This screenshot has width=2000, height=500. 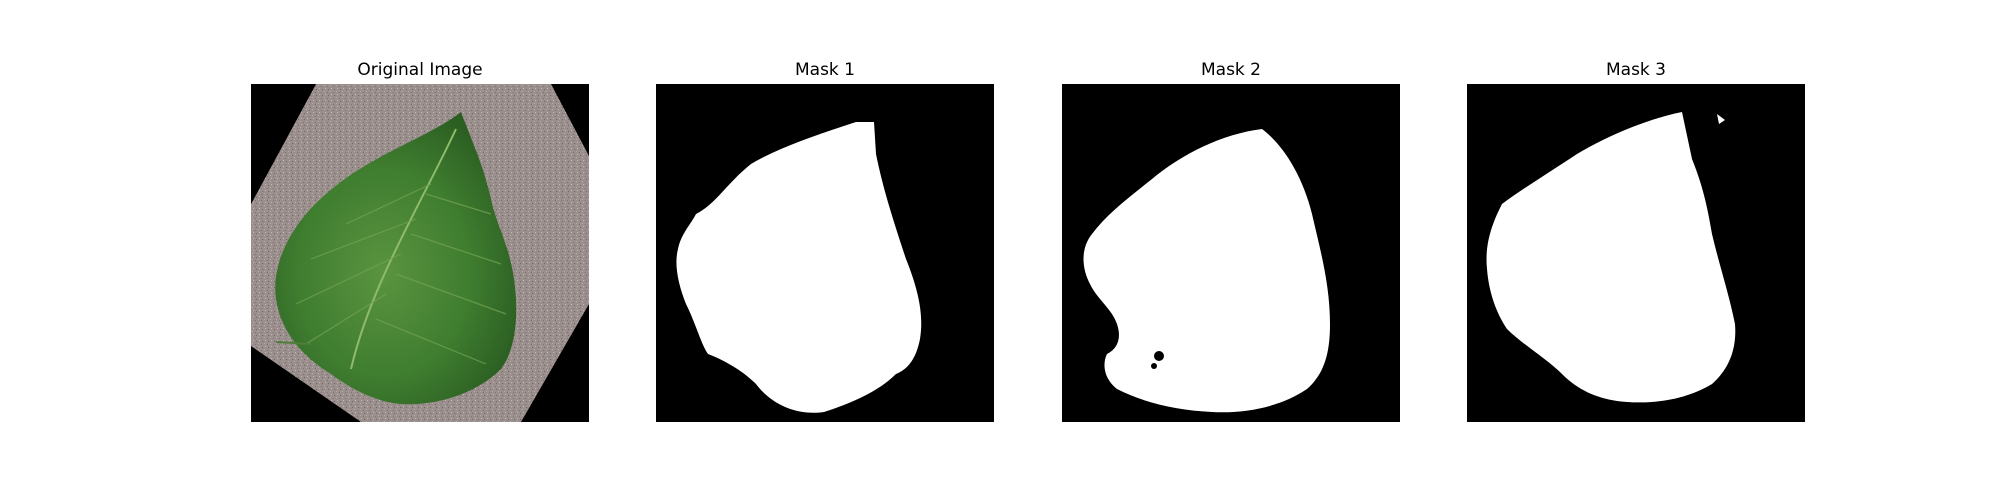 I want to click on mask-3-image, so click(x=1636, y=253).